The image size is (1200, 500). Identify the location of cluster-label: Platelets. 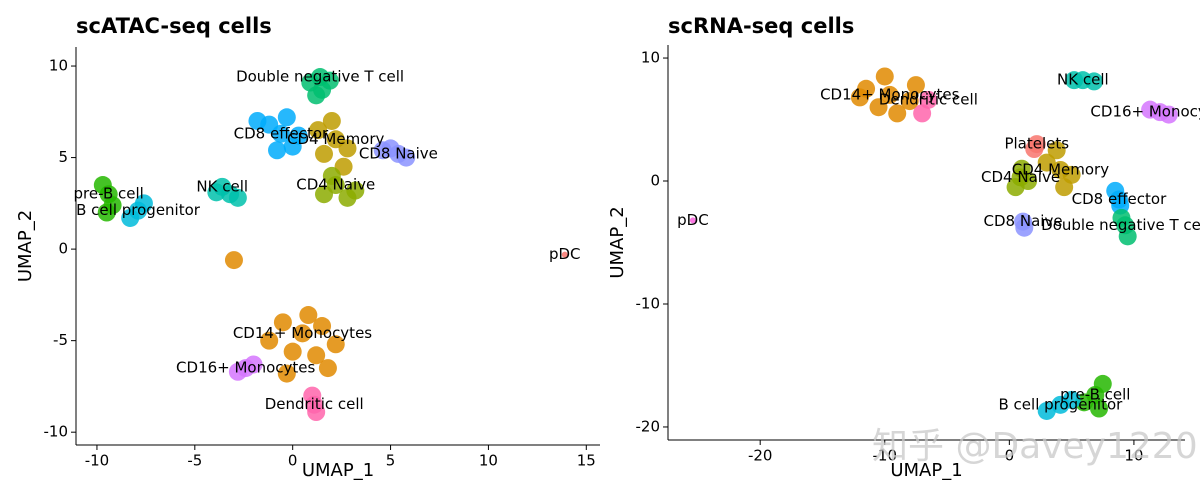
(1036, 144).